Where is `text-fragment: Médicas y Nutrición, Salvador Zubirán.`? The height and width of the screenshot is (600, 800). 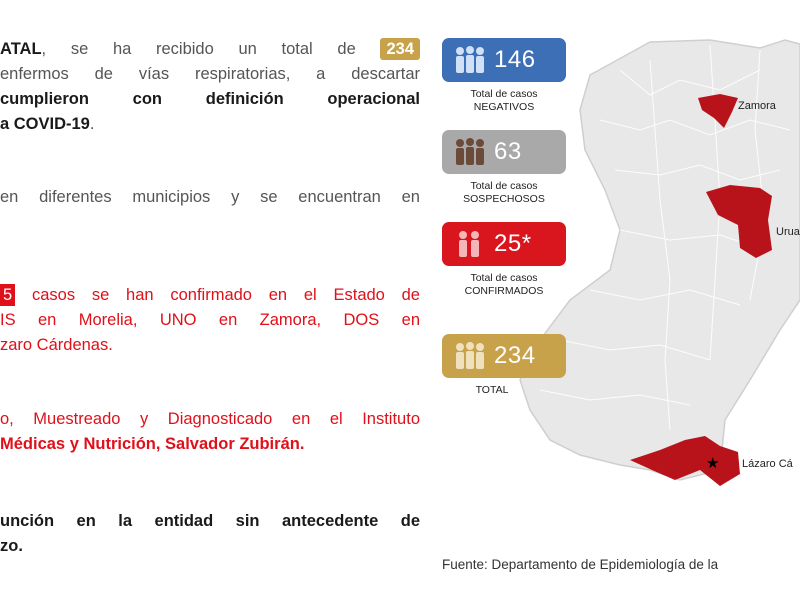 text-fragment: Médicas y Nutrición, Salvador Zubirán. is located at coordinates (152, 444).